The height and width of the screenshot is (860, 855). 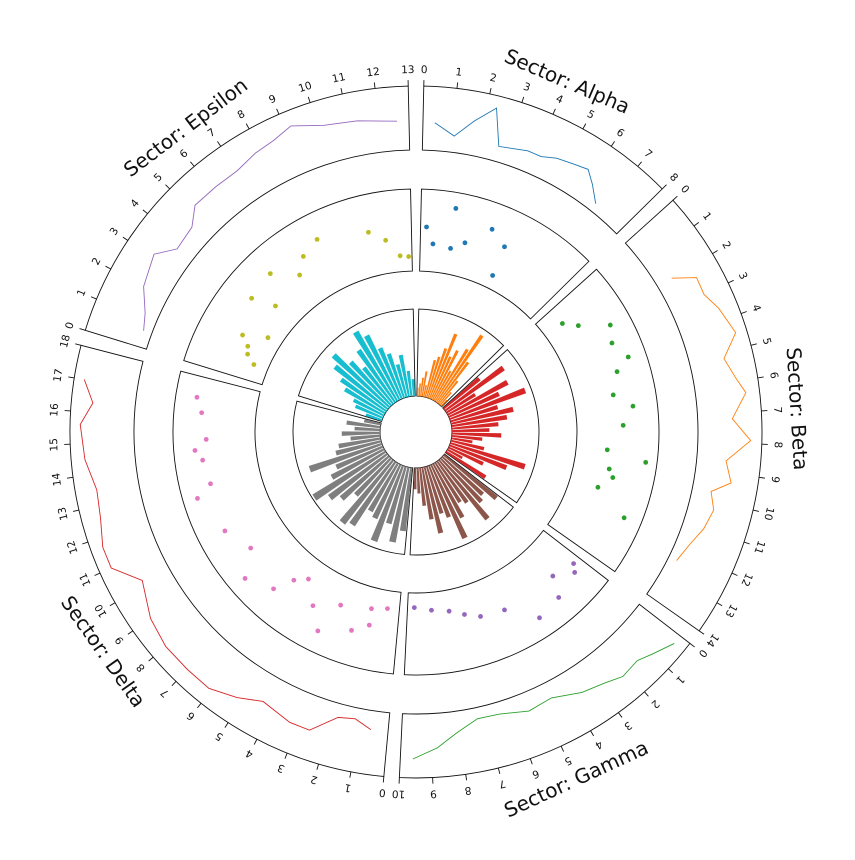 What do you see at coordinates (597, 420) in the screenshot?
I see `beta-scatter-track-outline` at bounding box center [597, 420].